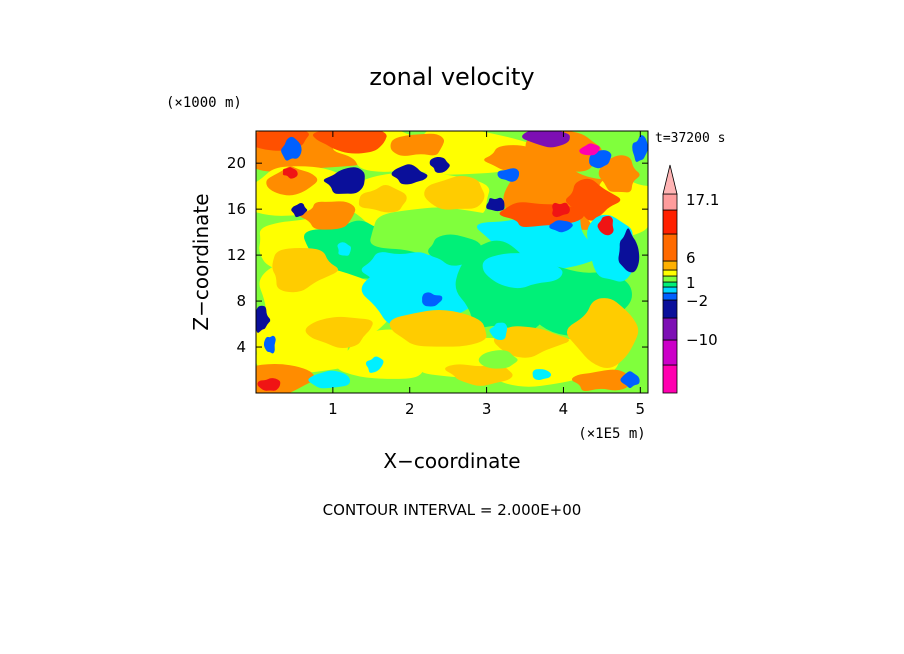  Describe the element at coordinates (241, 301) in the screenshot. I see `y-tick-label: 8` at that location.